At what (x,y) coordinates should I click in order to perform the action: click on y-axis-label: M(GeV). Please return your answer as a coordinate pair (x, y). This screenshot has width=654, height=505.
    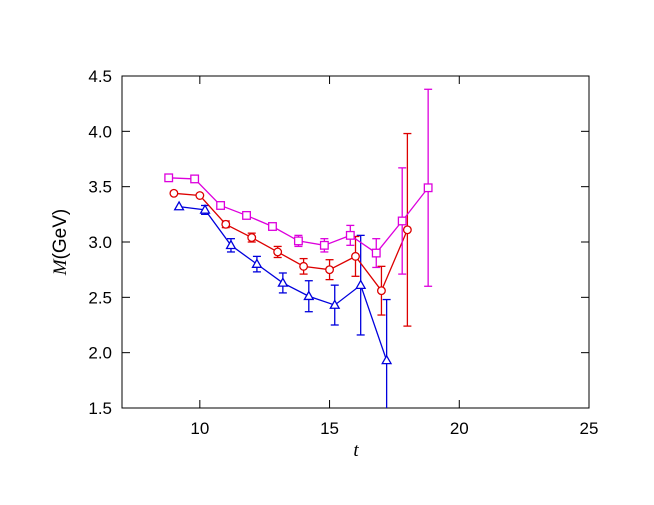
    Looking at the image, I should click on (60, 243).